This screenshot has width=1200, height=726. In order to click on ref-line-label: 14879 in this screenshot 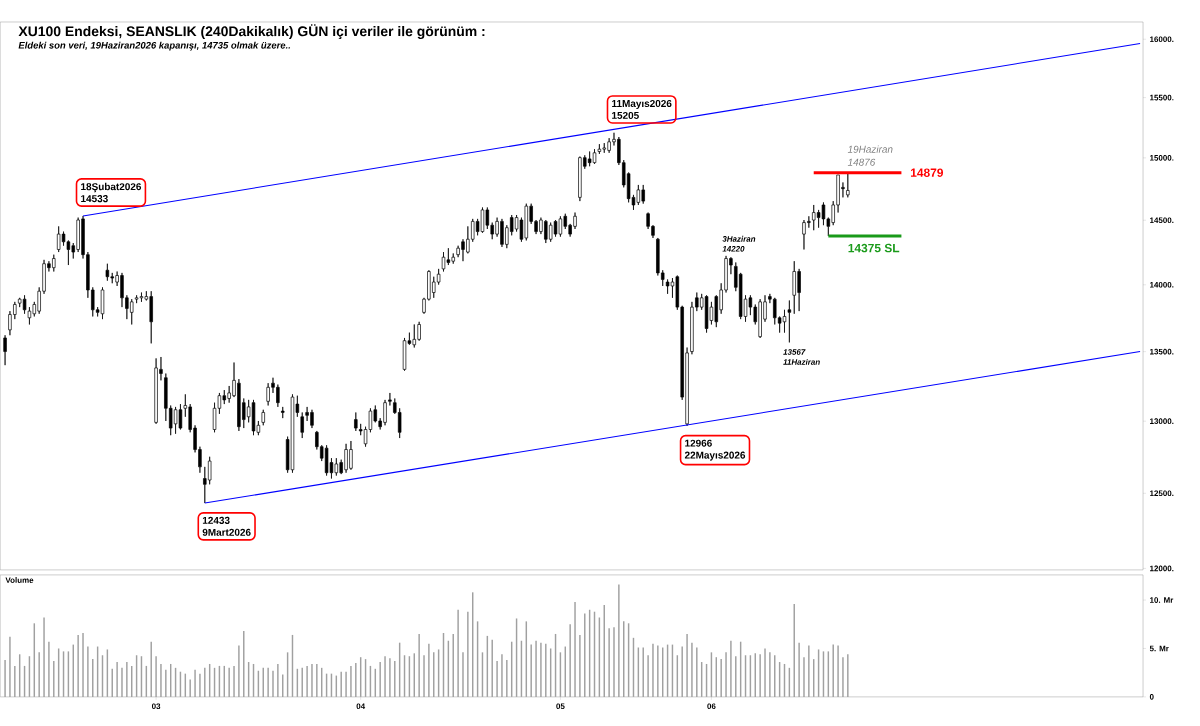, I will do `click(927, 172)`.